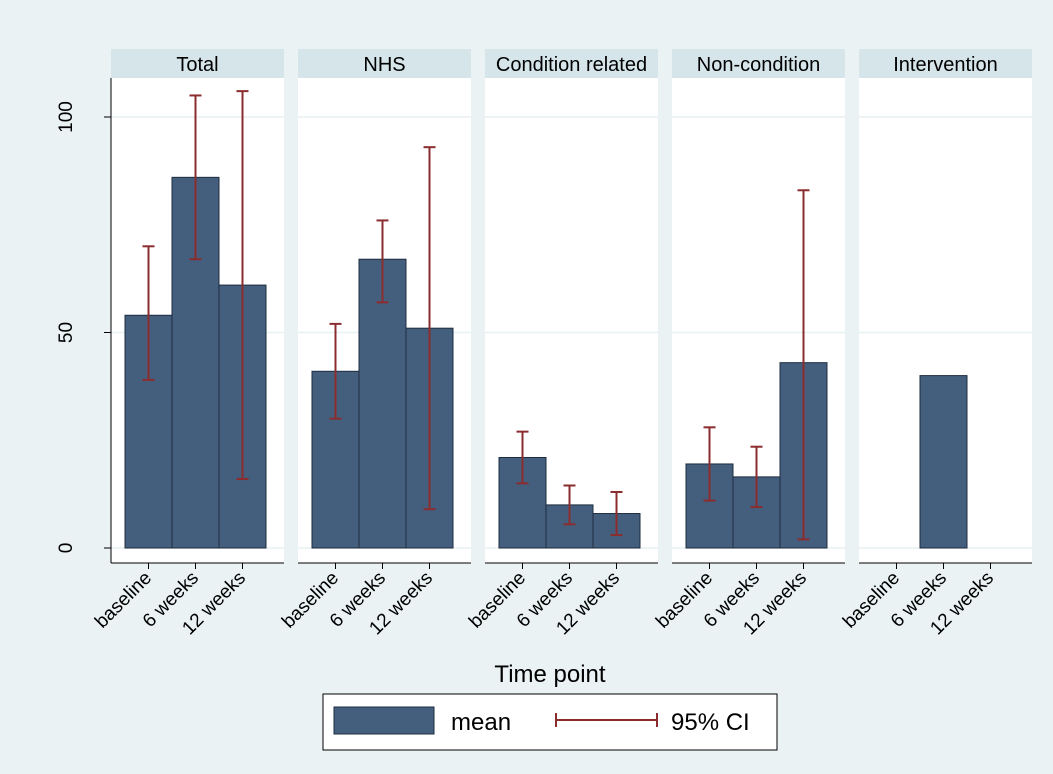 This screenshot has width=1053, height=774. What do you see at coordinates (481, 722) in the screenshot?
I see `legend-label-mean: mean` at bounding box center [481, 722].